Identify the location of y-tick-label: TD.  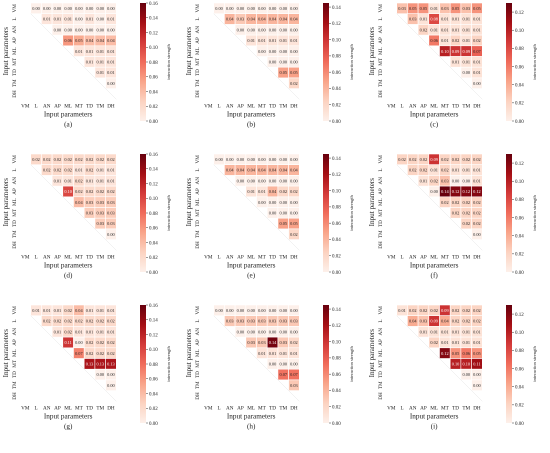
(381, 223).